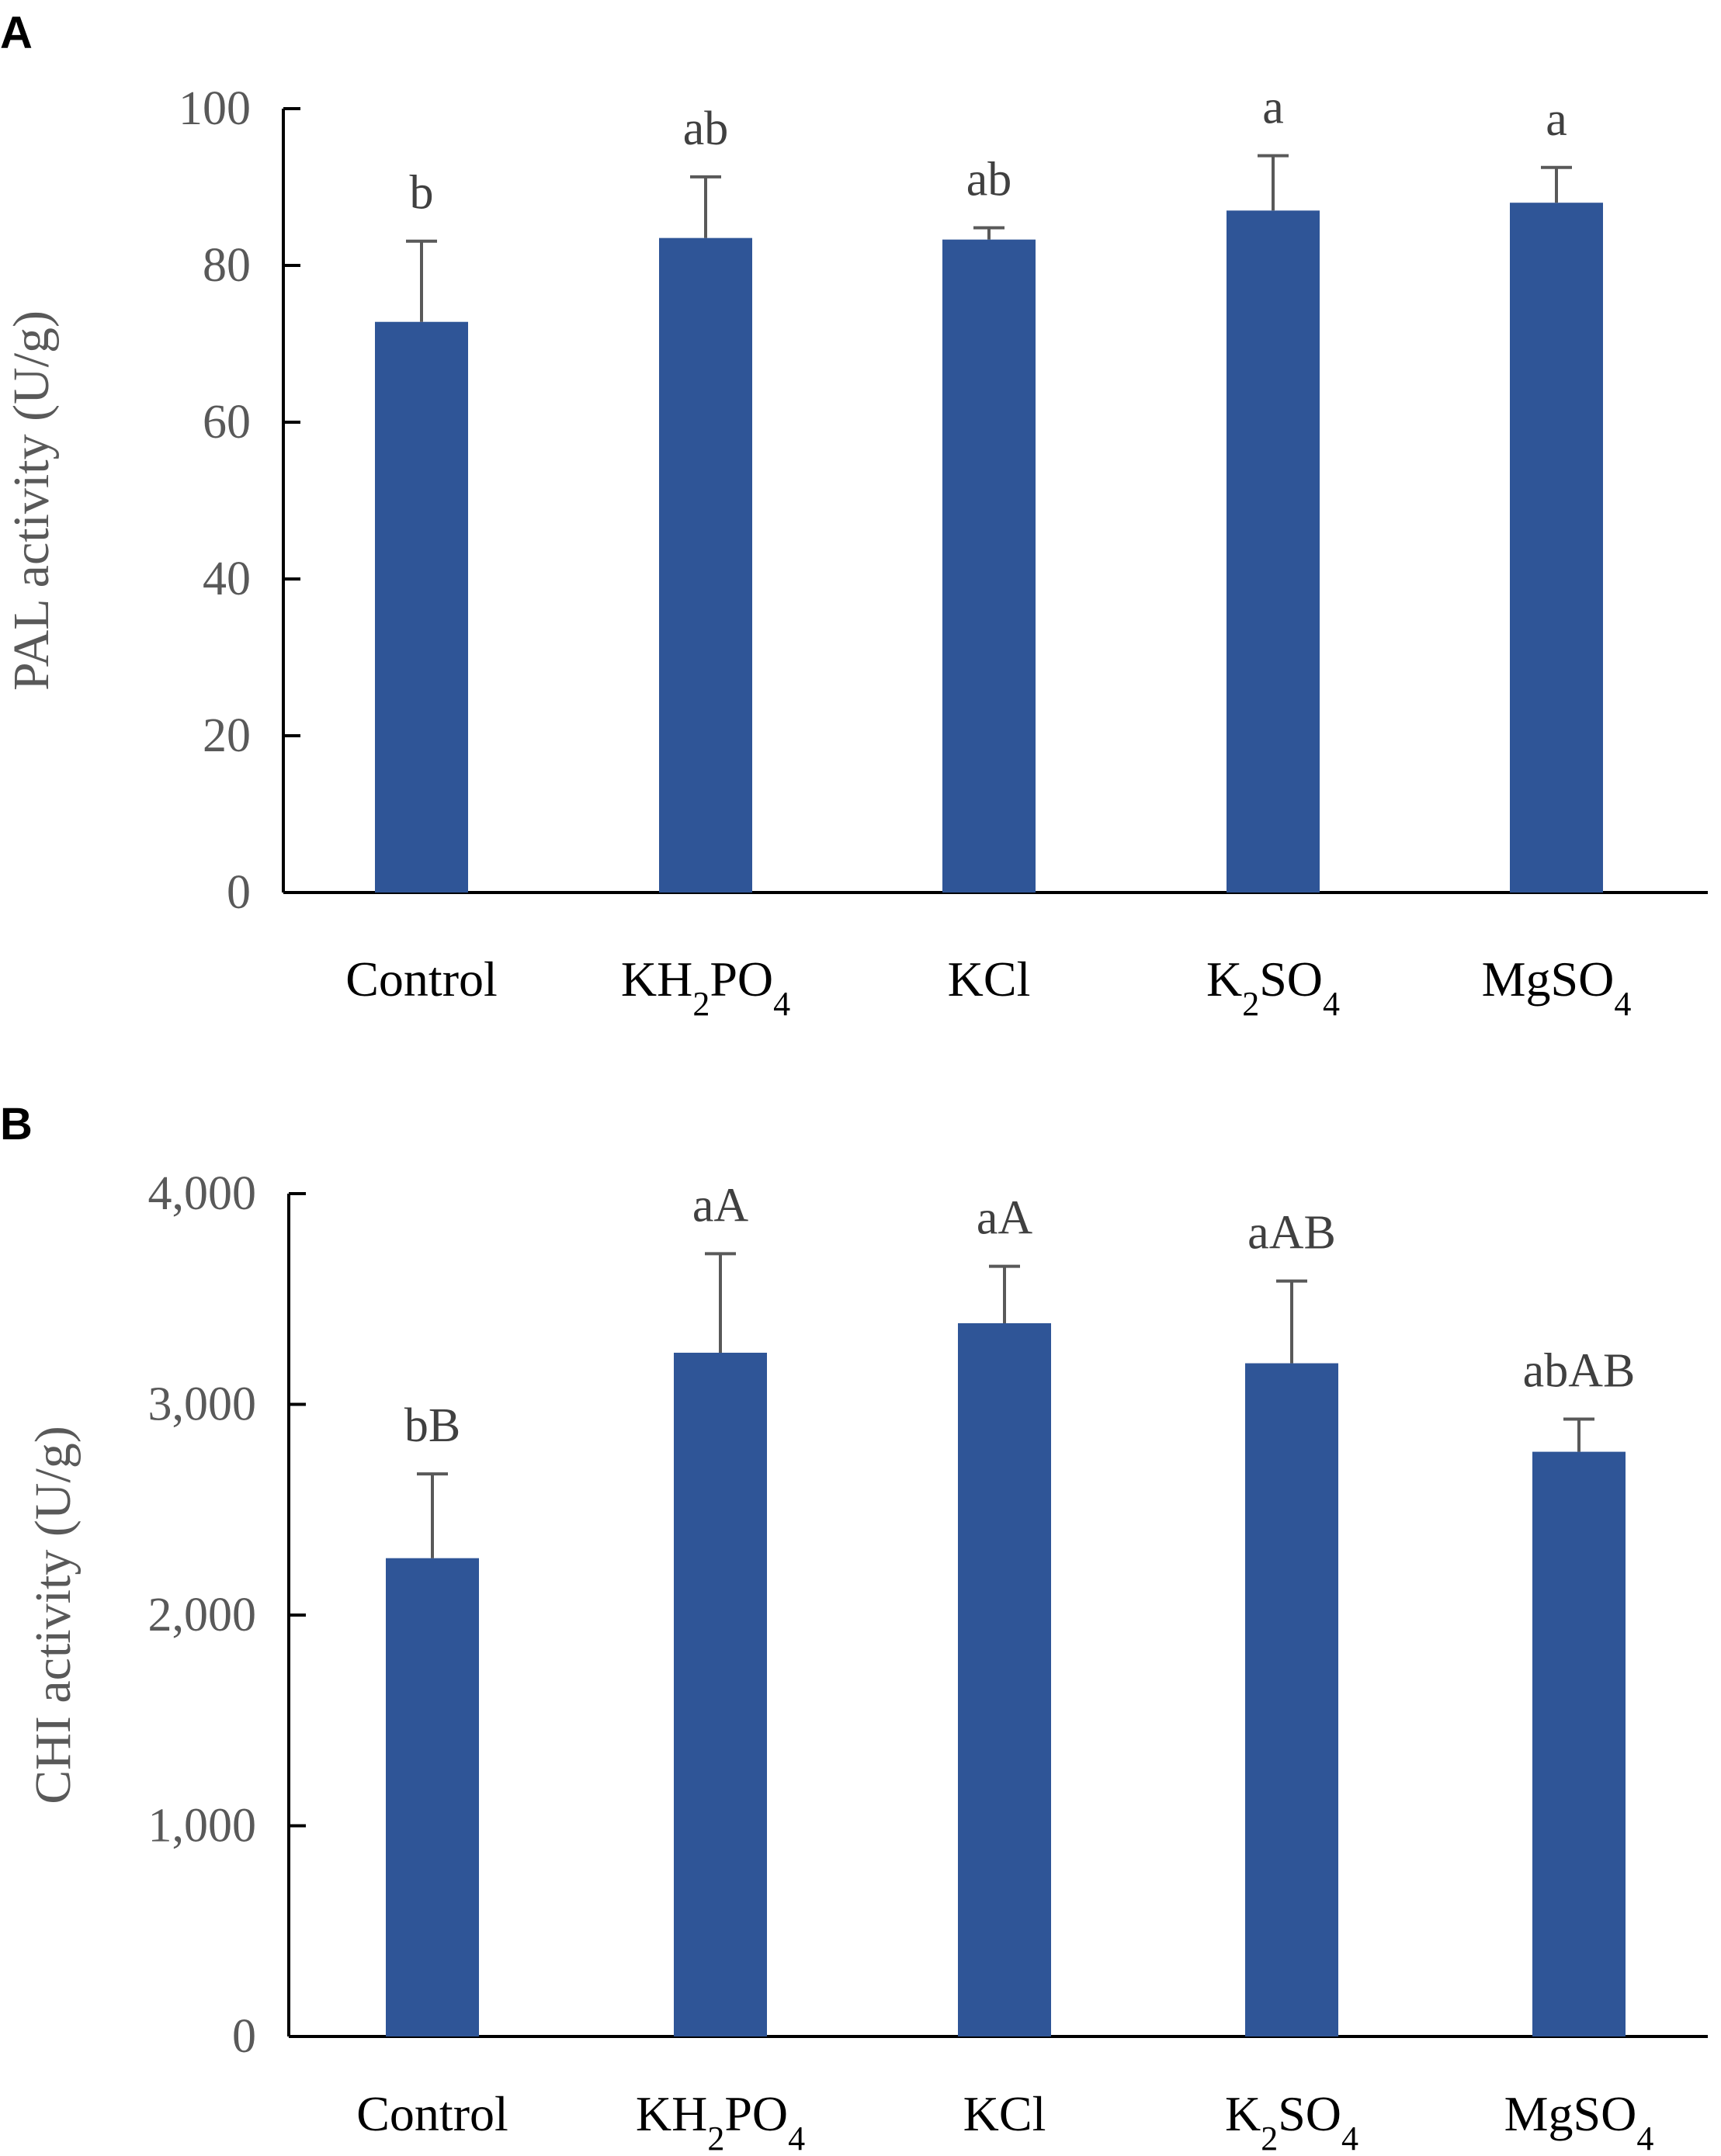 This screenshot has width=1721, height=2156. I want to click on panel-b-y-tick-label: 0, so click(244, 2036).